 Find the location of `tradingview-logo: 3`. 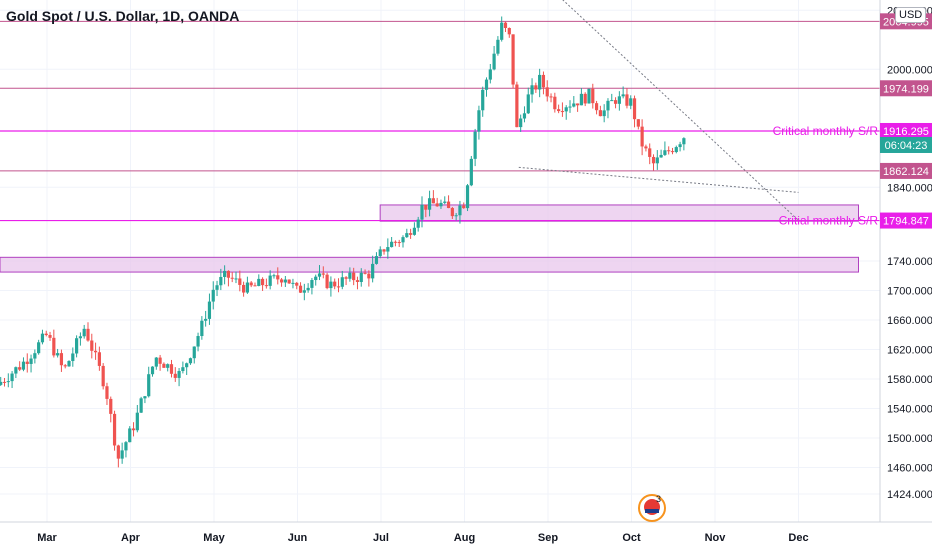

tradingview-logo: 3 is located at coordinates (652, 508).